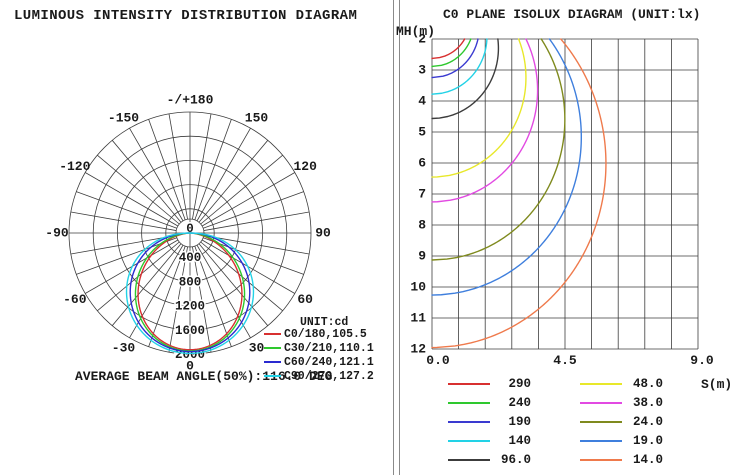 This screenshot has width=733, height=475. What do you see at coordinates (257, 117) in the screenshot?
I see `polar-angle-label: 150` at bounding box center [257, 117].